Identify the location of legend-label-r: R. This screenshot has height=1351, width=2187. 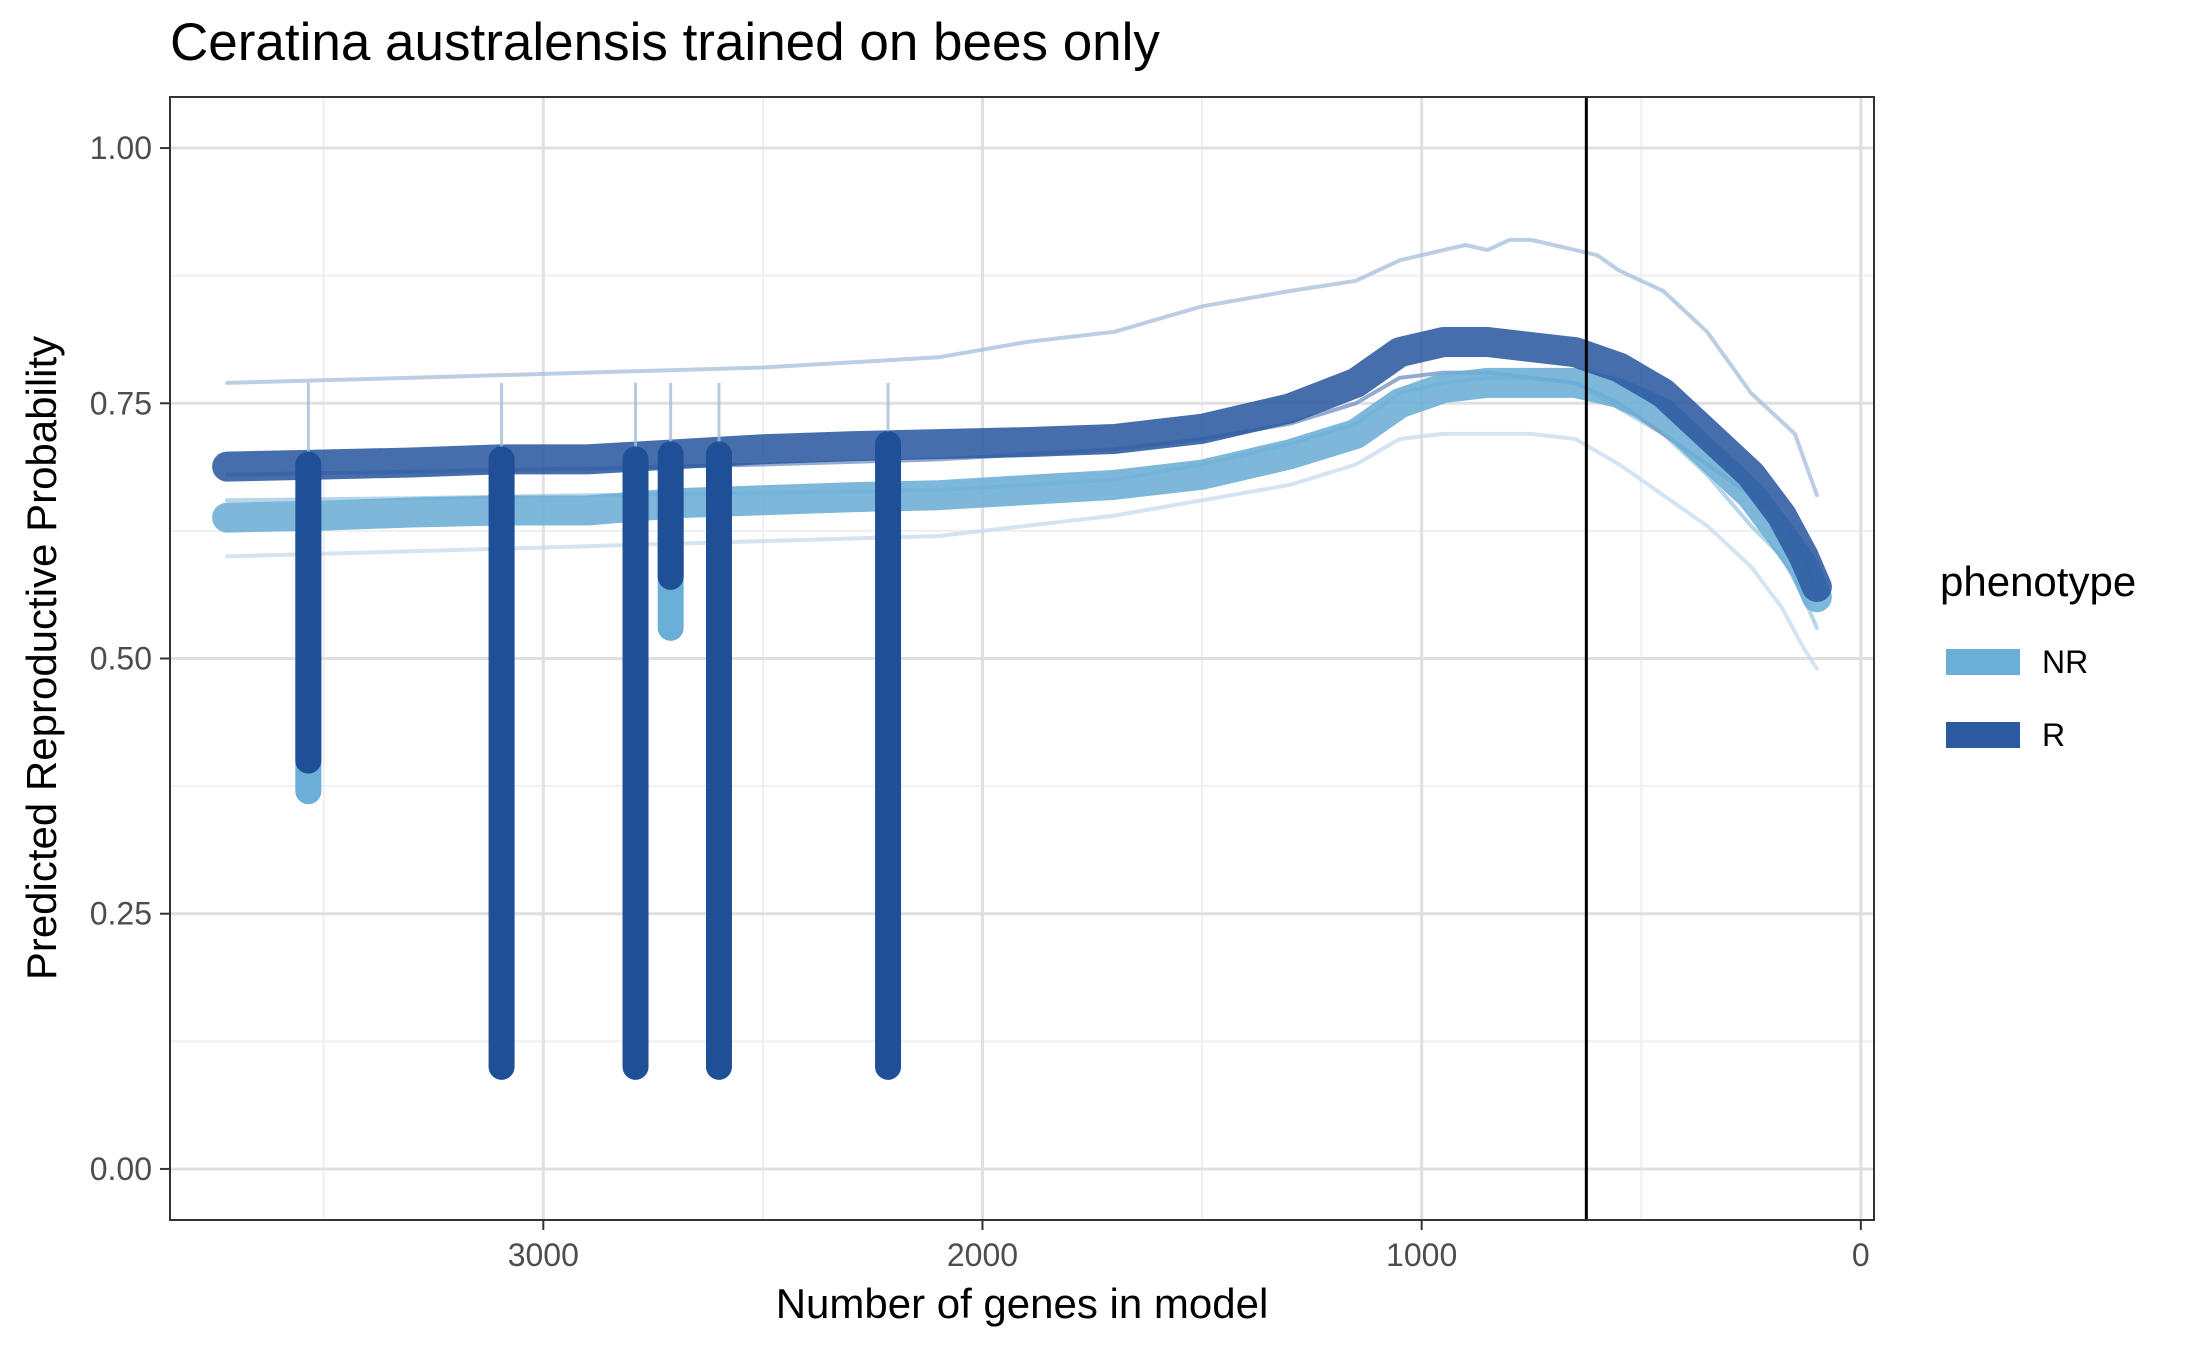
(2053, 735).